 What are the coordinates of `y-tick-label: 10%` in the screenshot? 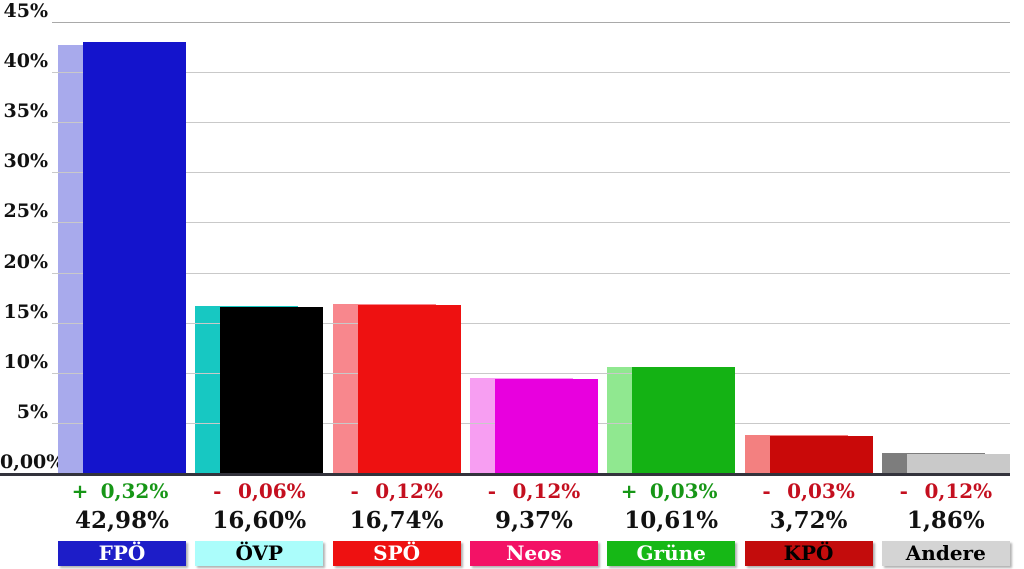 It's located at (26, 361).